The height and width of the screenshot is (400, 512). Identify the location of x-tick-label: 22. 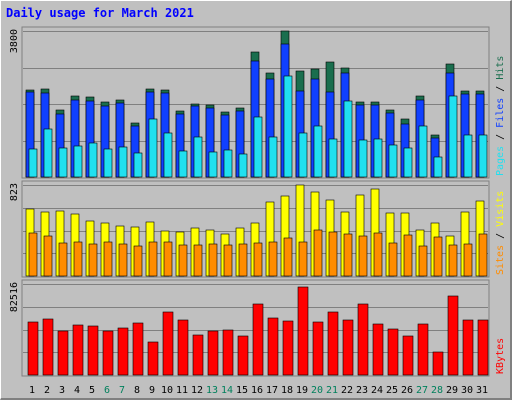
(347, 390).